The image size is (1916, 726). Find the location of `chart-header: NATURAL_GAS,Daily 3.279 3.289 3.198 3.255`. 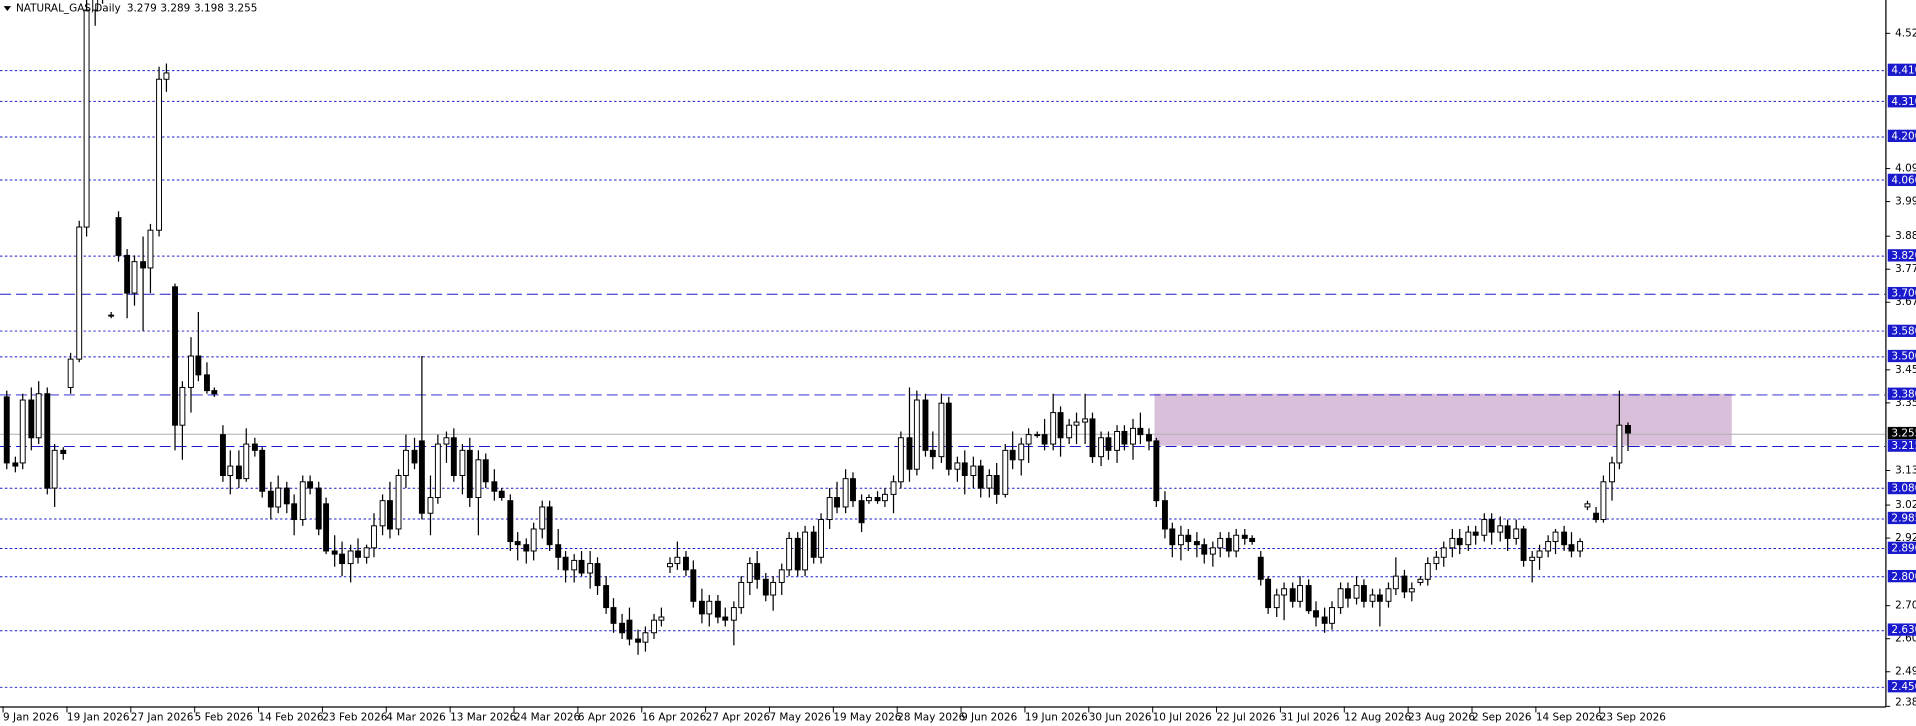

chart-header: NATURAL_GAS,Daily 3.279 3.289 3.198 3.255 is located at coordinates (136, 9).